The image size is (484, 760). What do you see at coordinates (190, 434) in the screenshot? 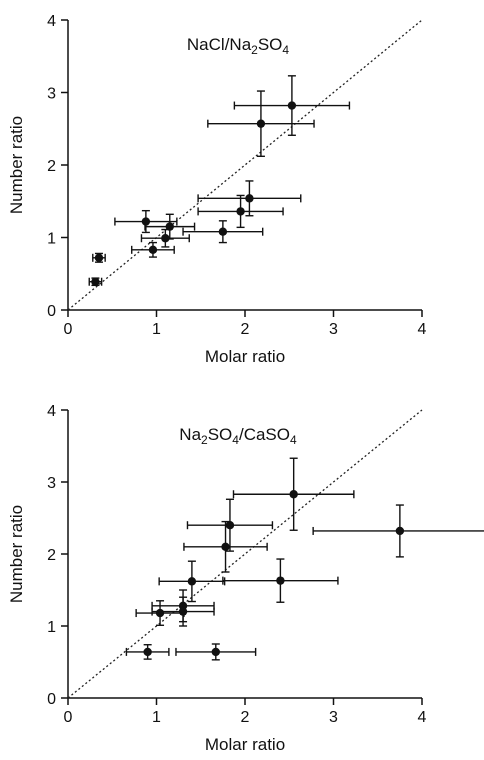
I see `title-text: Na` at bounding box center [190, 434].